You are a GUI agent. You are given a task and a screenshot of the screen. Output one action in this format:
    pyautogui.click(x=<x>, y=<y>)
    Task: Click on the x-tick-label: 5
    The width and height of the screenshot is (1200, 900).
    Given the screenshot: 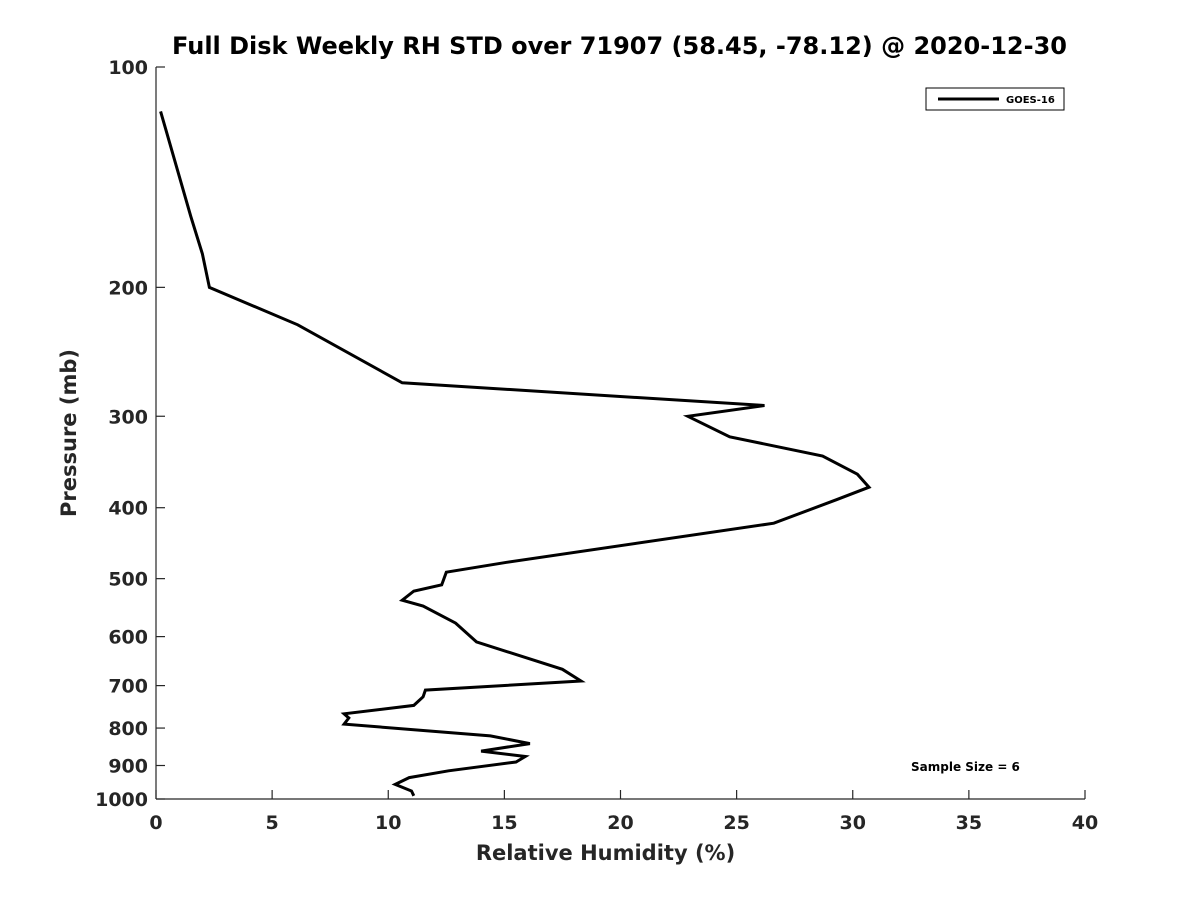 What is the action you would take?
    pyautogui.click(x=272, y=823)
    